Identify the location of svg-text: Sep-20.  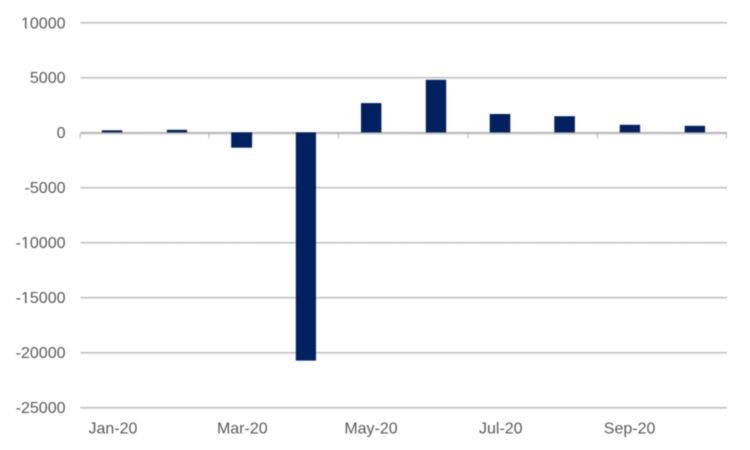
(630, 428).